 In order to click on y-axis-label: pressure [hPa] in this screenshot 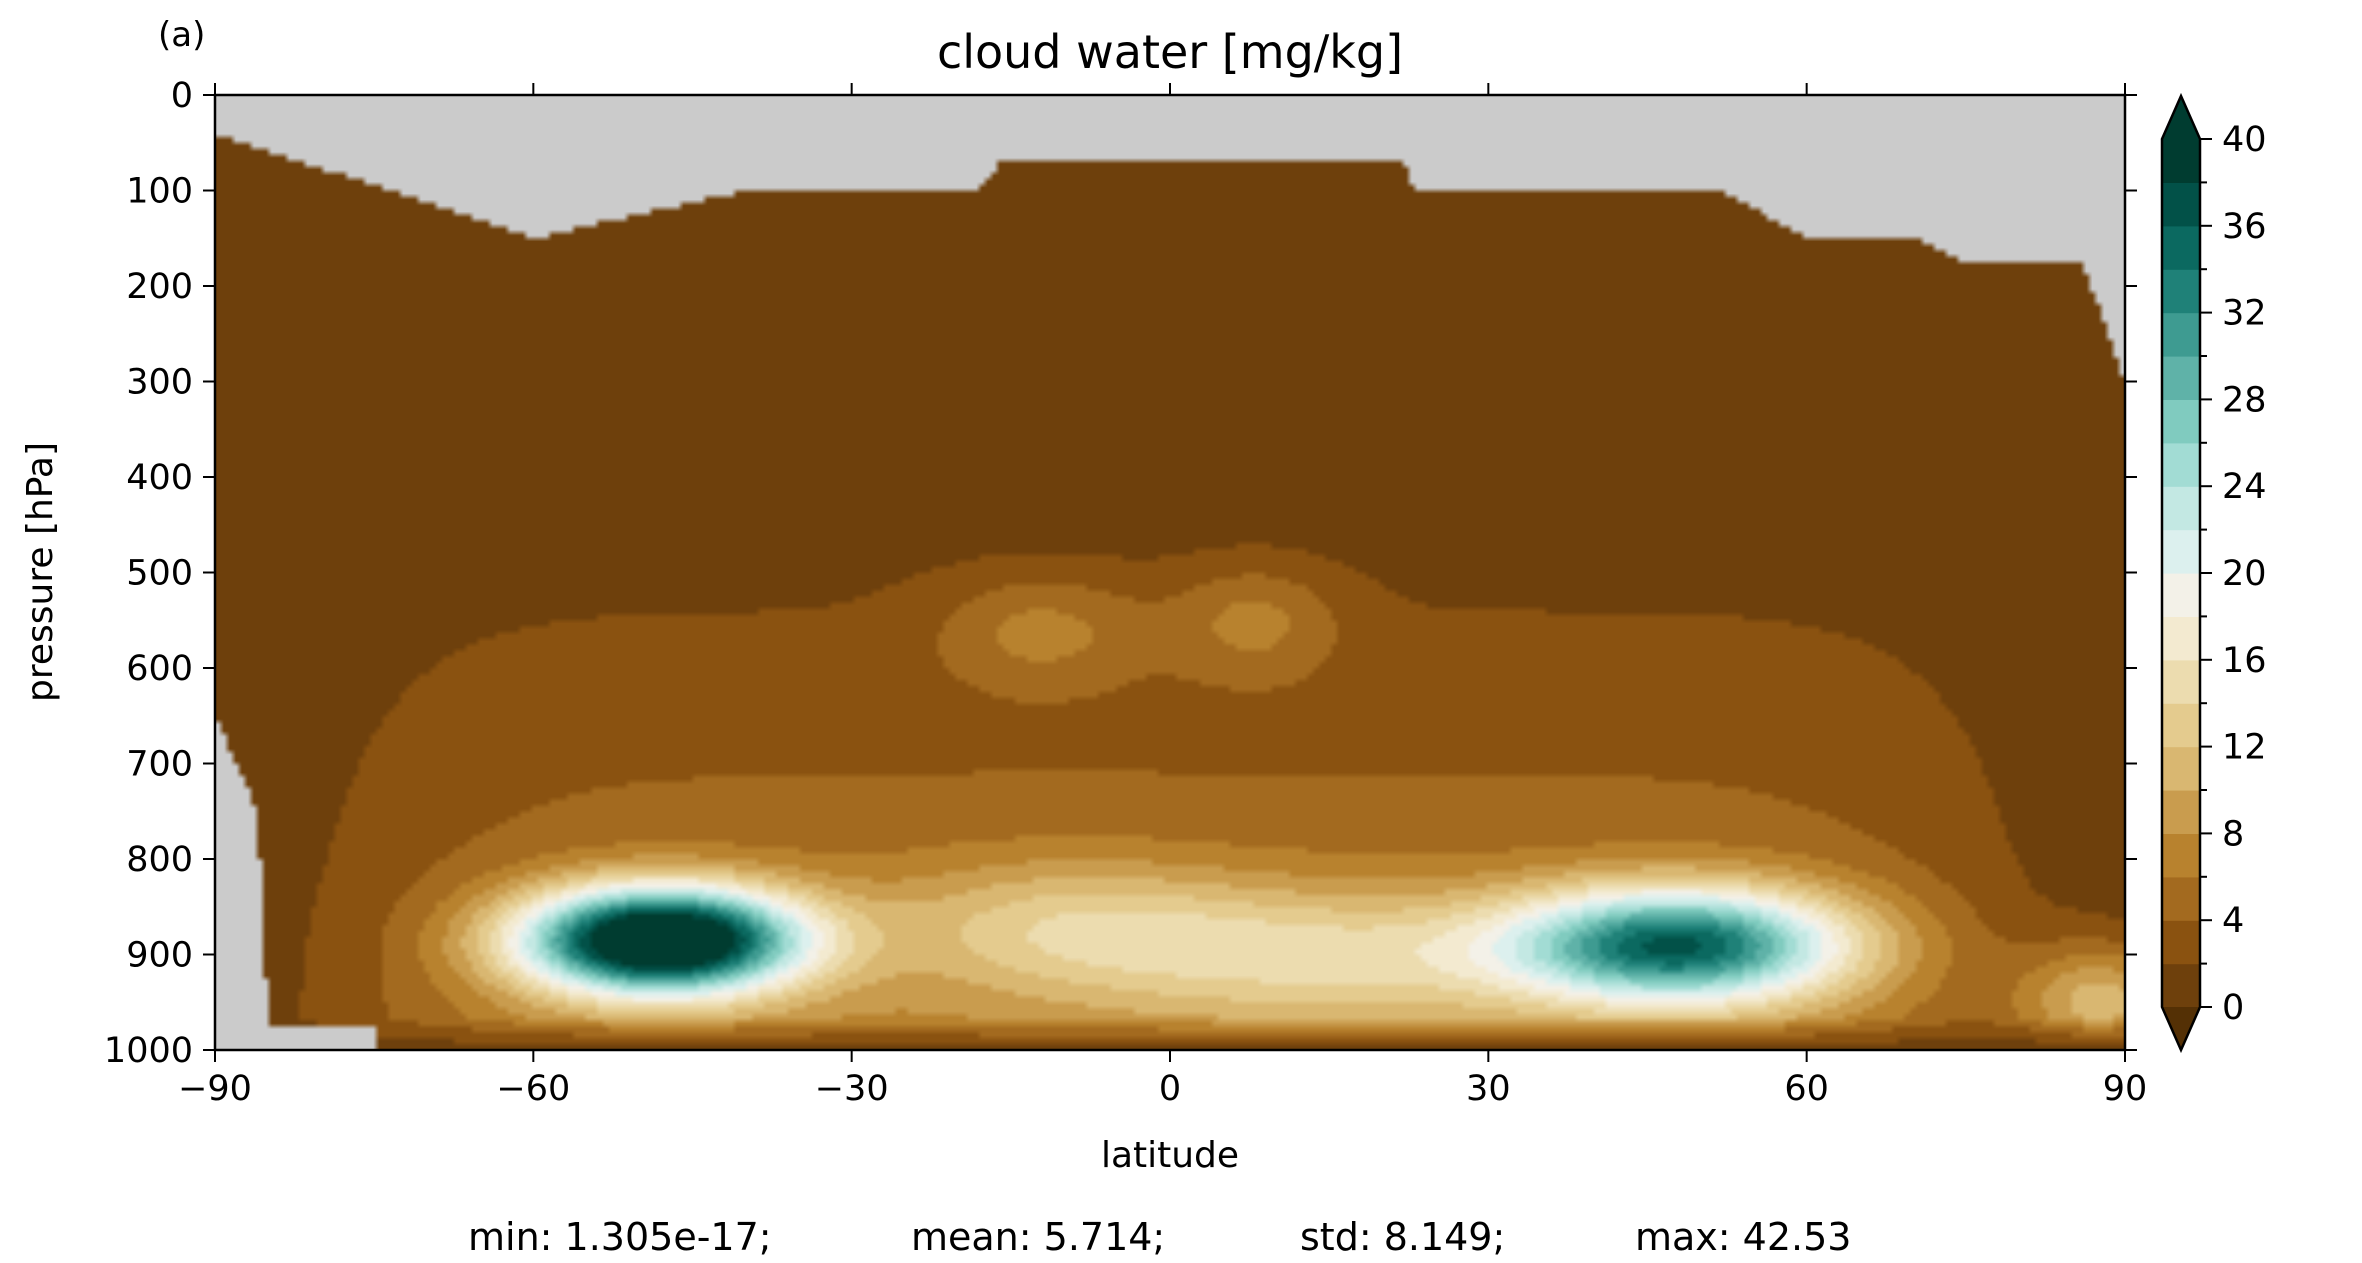, I will do `click(40, 572)`.